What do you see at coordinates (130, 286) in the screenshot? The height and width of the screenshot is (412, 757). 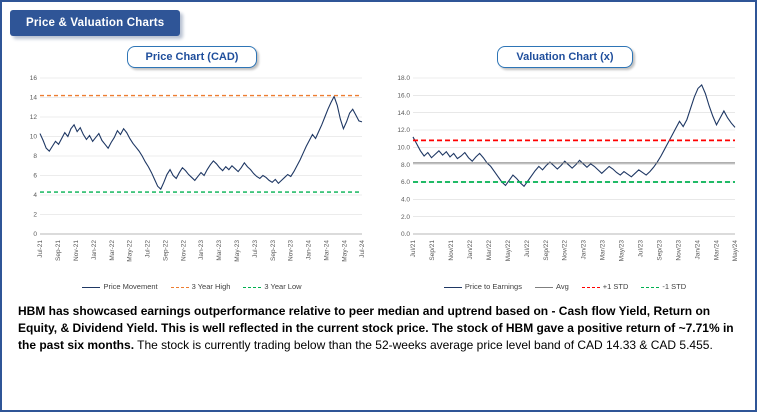 I see `legend-label: Price Movement` at bounding box center [130, 286].